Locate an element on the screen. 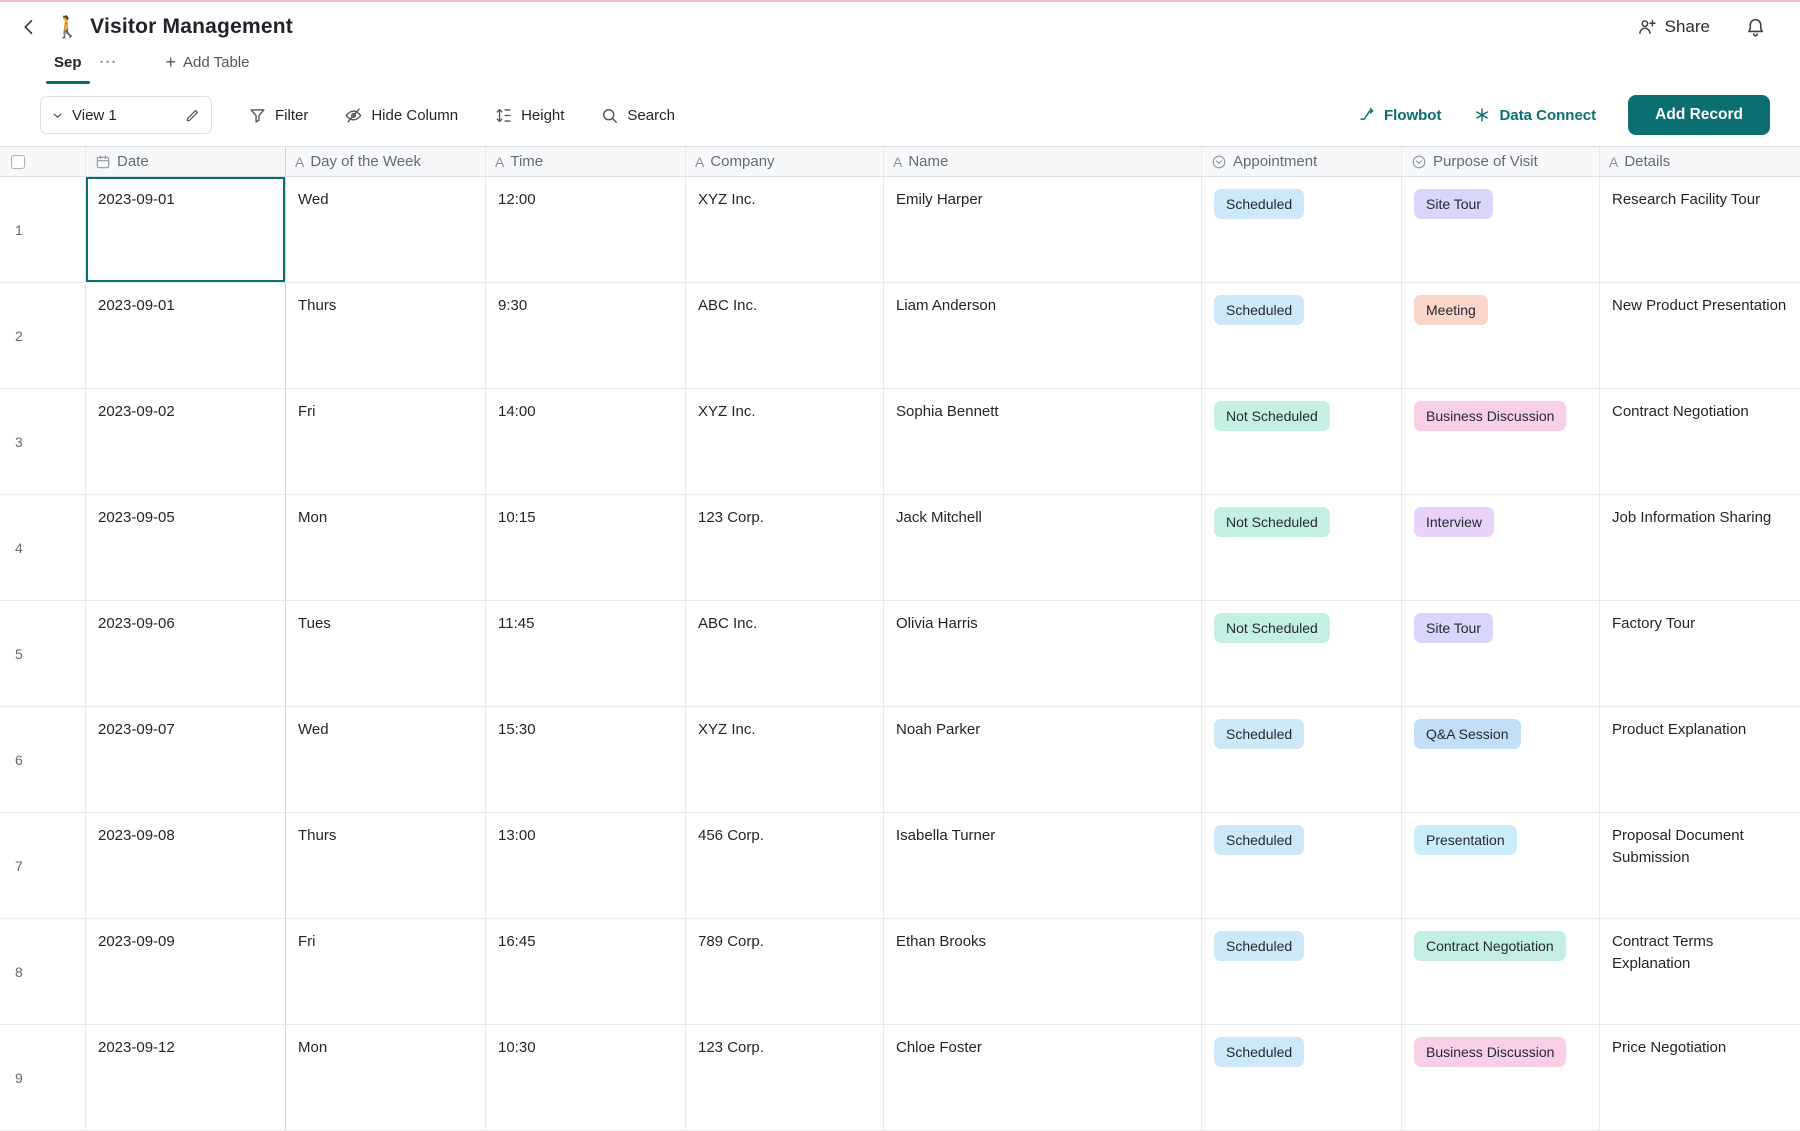 This screenshot has height=1131, width=1800. cell-details: Factory Tour is located at coordinates (1700, 653).